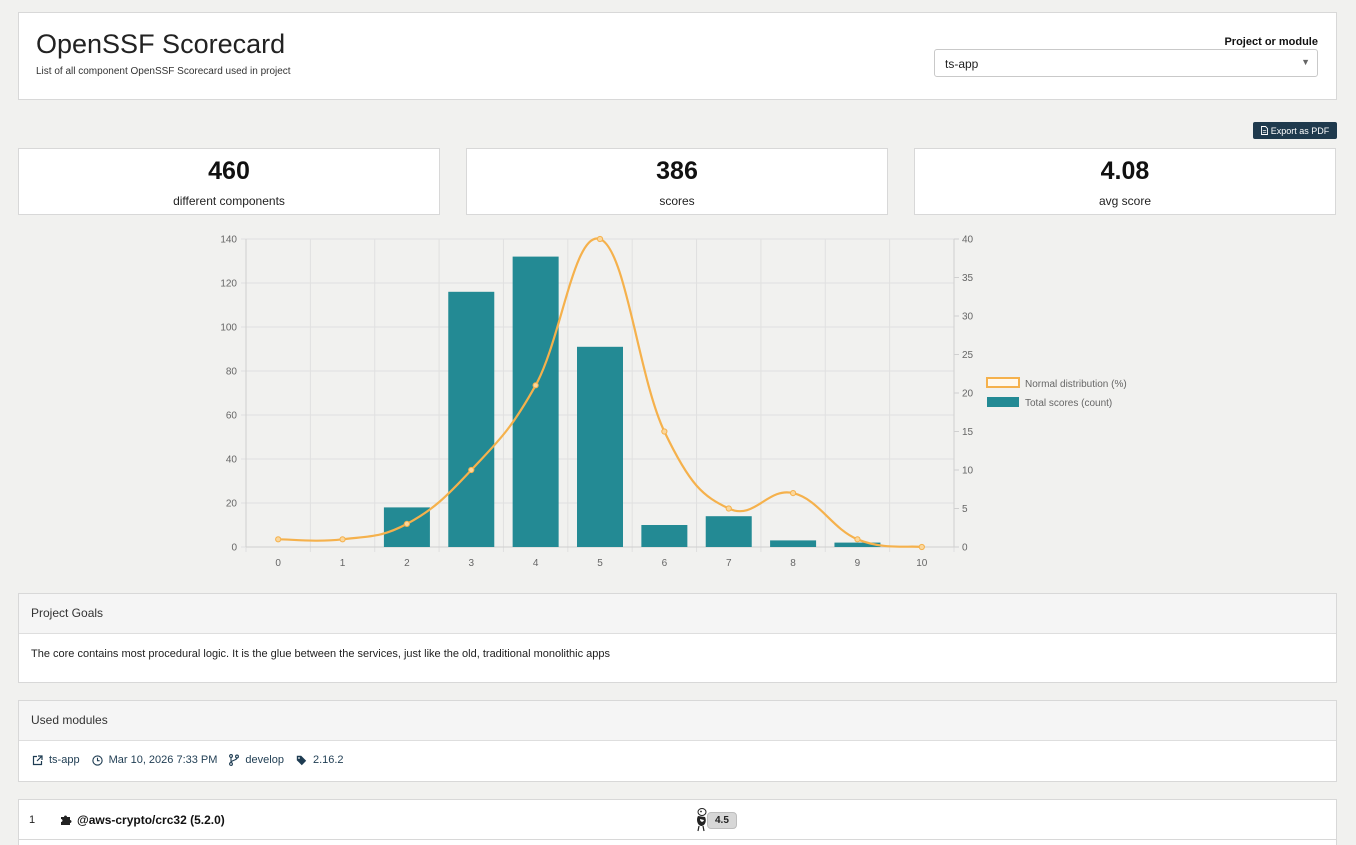 The height and width of the screenshot is (845, 1356). I want to click on stat-card-components: 460 different components, so click(229, 181).